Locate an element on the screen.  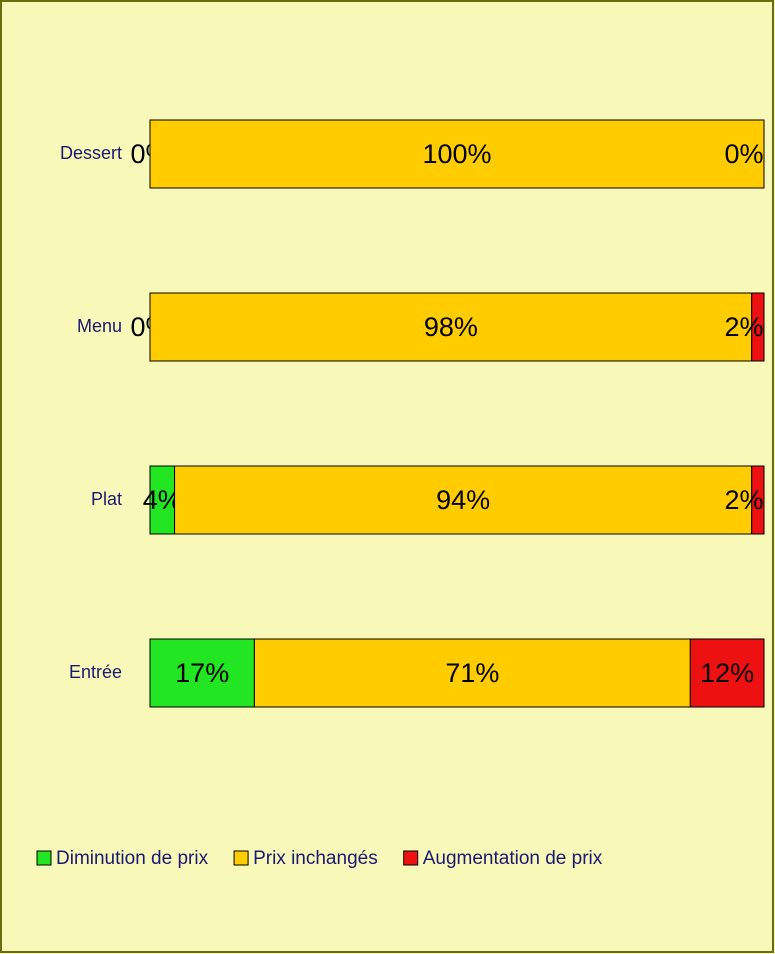
value-label: 17% is located at coordinates (202, 673).